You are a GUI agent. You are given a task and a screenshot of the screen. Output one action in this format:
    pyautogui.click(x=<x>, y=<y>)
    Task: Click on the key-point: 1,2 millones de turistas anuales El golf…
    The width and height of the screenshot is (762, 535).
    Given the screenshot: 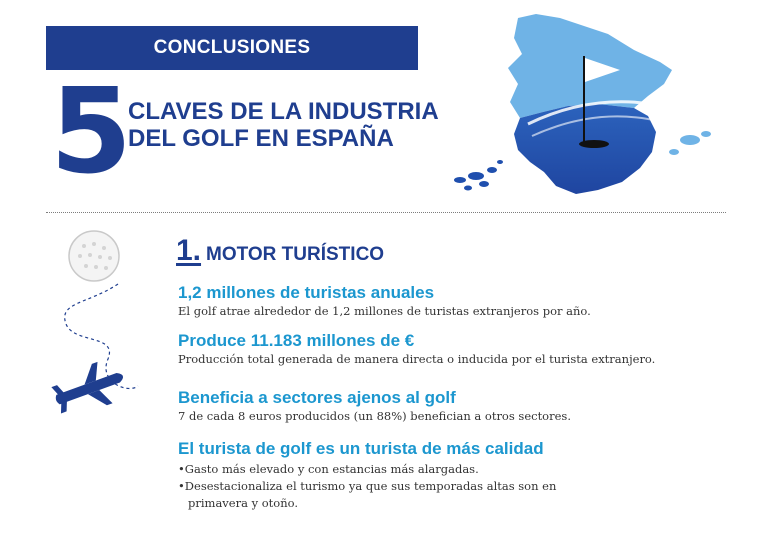 What is the action you would take?
    pyautogui.click(x=458, y=301)
    